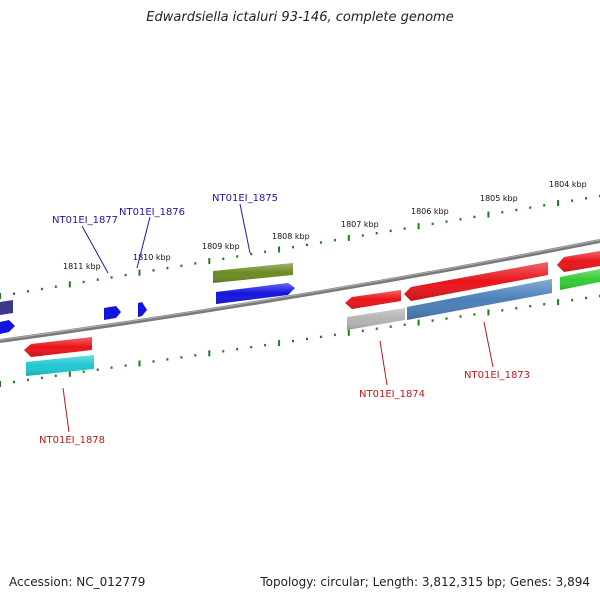 Image resolution: width=600 pixels, height=600 pixels. Describe the element at coordinates (60, 365) in the screenshot. I see `feature-cyan` at that location.